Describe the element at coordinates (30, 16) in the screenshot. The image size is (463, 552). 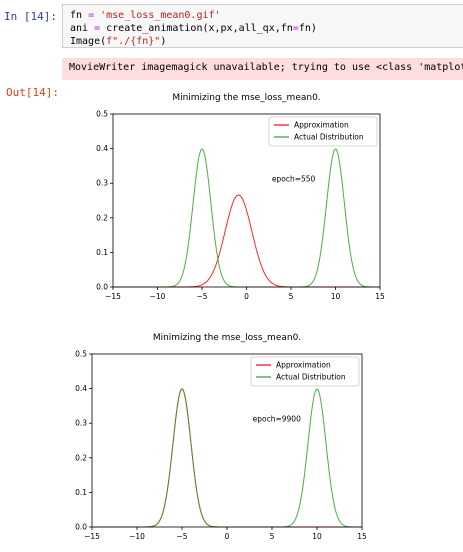
I see `input-prompt: In [14]:` at that location.